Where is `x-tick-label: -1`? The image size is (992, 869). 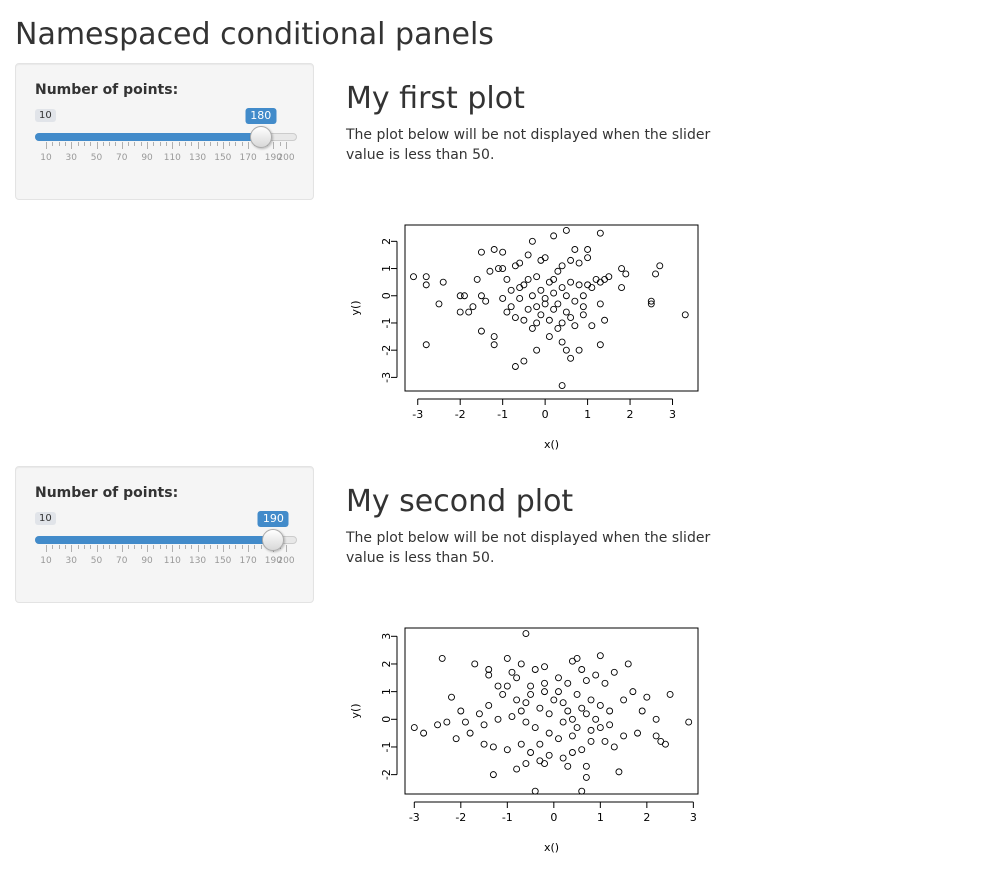
x-tick-label: -1 is located at coordinates (502, 414).